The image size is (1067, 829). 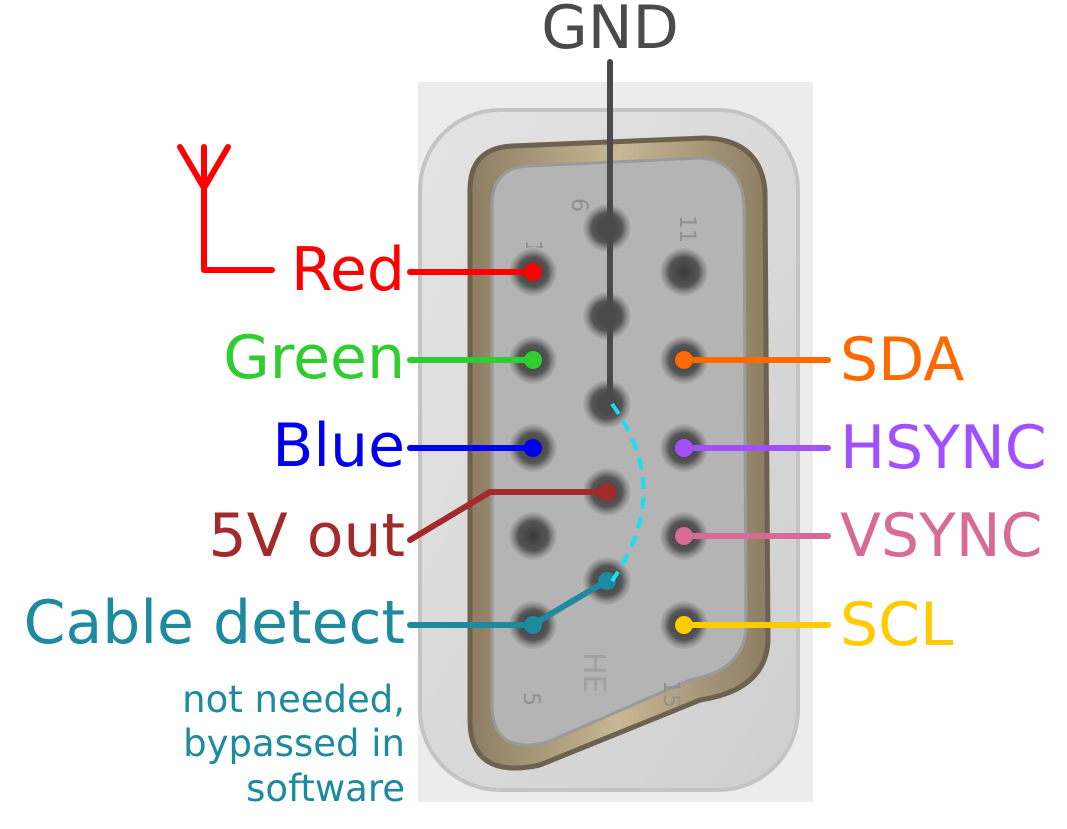 What do you see at coordinates (753, 625) in the screenshot?
I see `scl-leader` at bounding box center [753, 625].